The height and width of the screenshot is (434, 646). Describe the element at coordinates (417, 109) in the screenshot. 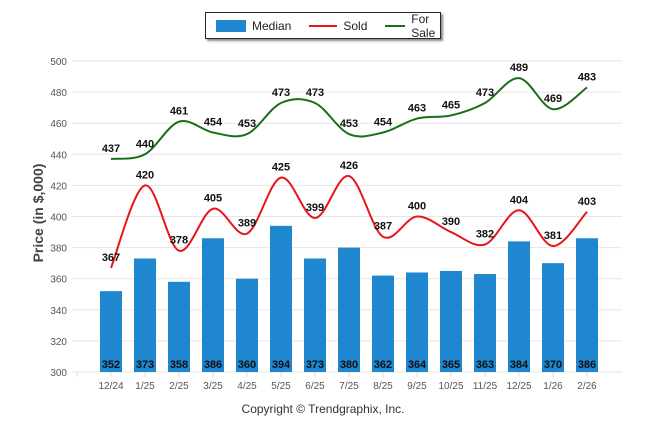

I see `line-data-label-for-sale: 463` at that location.